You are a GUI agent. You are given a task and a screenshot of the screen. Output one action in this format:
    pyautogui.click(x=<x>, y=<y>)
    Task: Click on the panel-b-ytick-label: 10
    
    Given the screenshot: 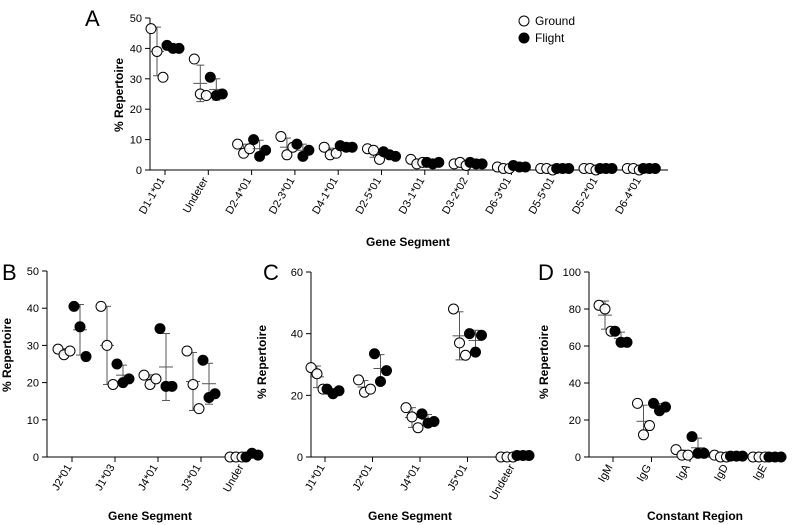 What is the action you would take?
    pyautogui.click(x=33, y=421)
    